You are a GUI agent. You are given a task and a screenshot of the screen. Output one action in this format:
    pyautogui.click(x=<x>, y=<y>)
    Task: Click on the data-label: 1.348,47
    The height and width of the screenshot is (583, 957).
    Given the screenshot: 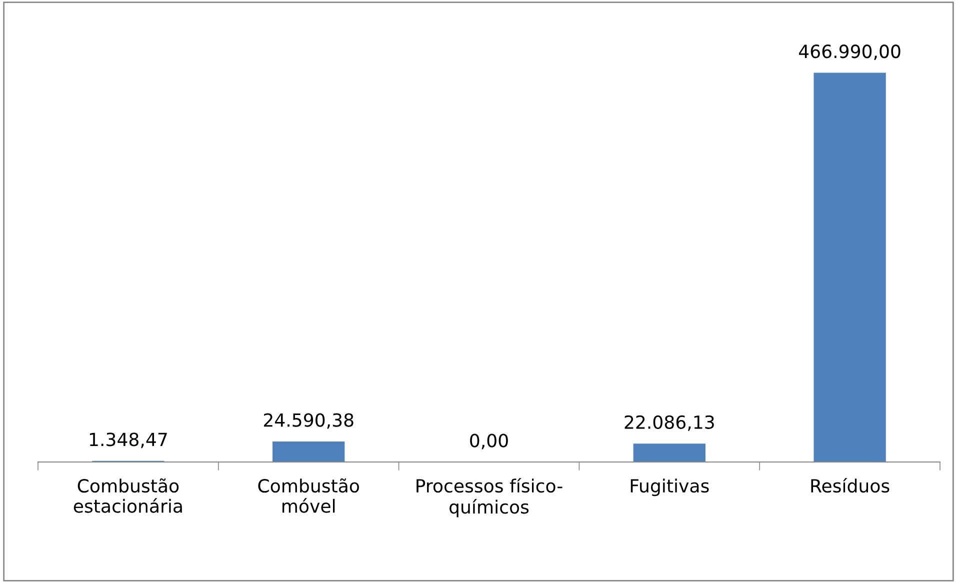 What is the action you would take?
    pyautogui.click(x=128, y=440)
    